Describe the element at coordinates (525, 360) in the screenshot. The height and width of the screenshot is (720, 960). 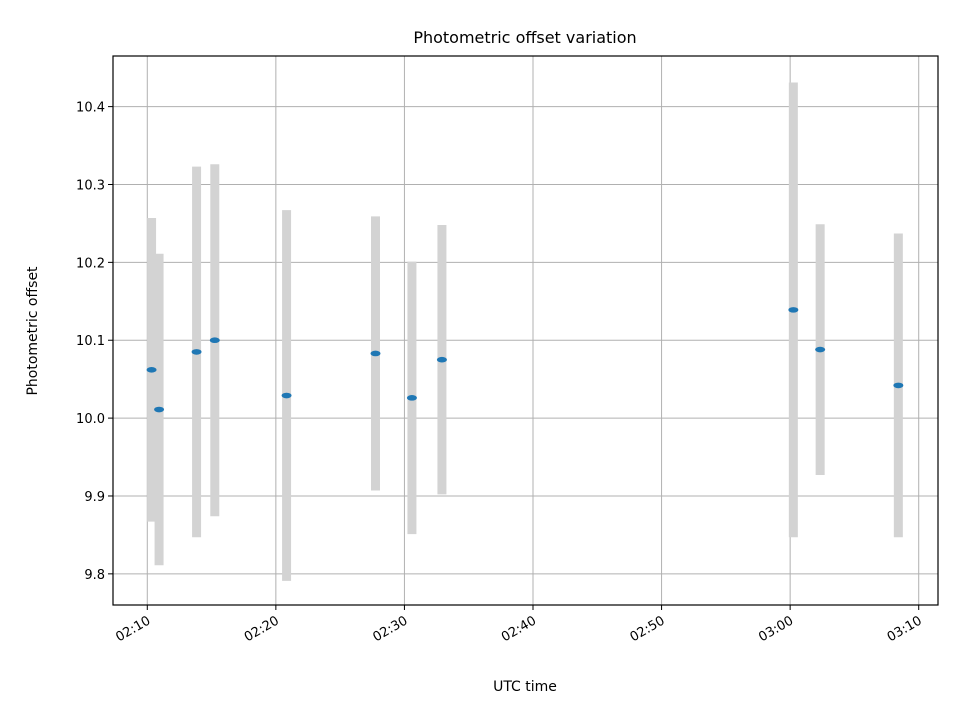
I see `data-points` at that location.